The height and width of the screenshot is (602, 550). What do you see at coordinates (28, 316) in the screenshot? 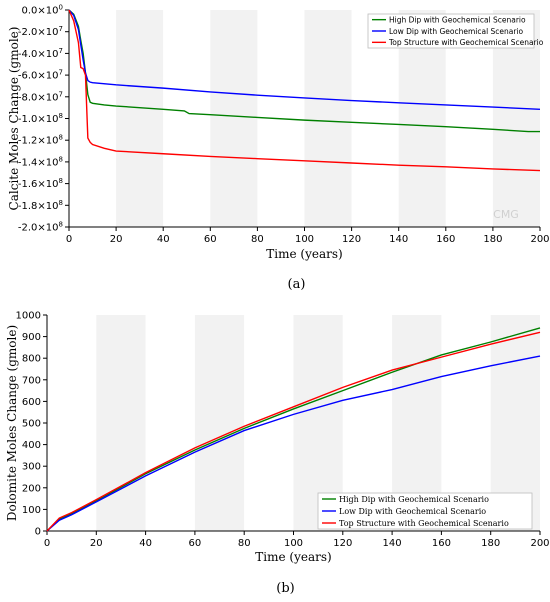
I see `y-tick-label: 1000` at bounding box center [28, 316].